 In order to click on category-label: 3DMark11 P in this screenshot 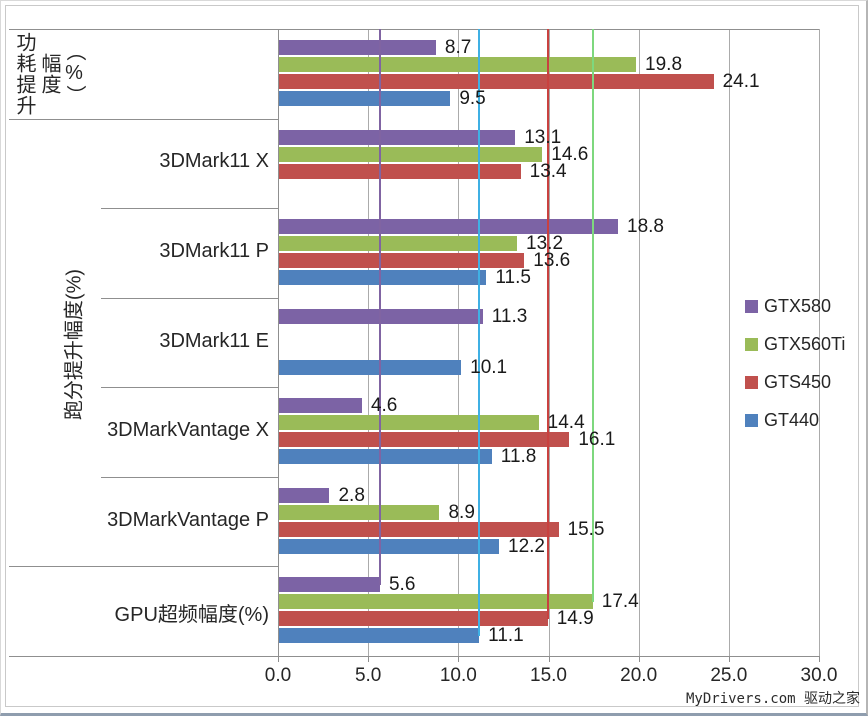, I will do `click(214, 250)`.